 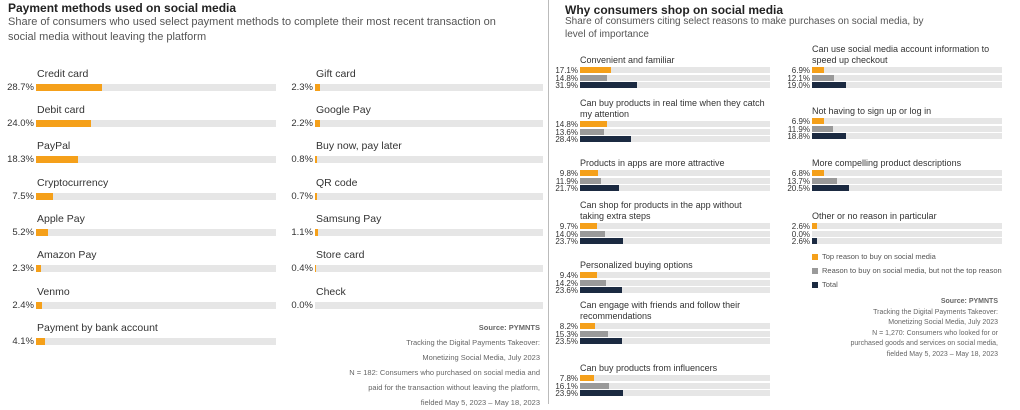 I want to click on reason-label: Not having to sign up or log in, so click(x=872, y=111).